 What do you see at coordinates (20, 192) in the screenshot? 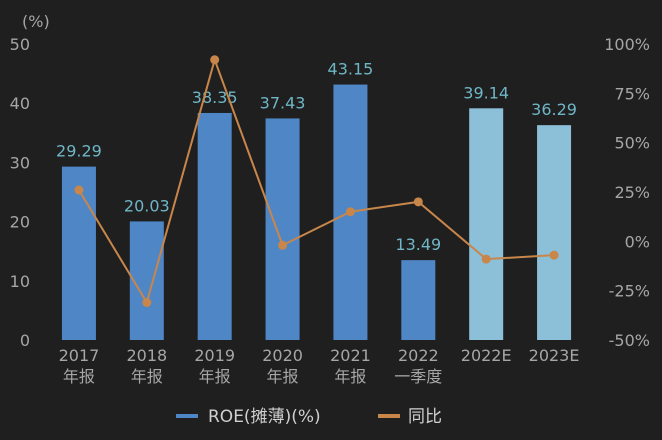
I see `left-y-axis: 0 10 20 30 40 50` at bounding box center [20, 192].